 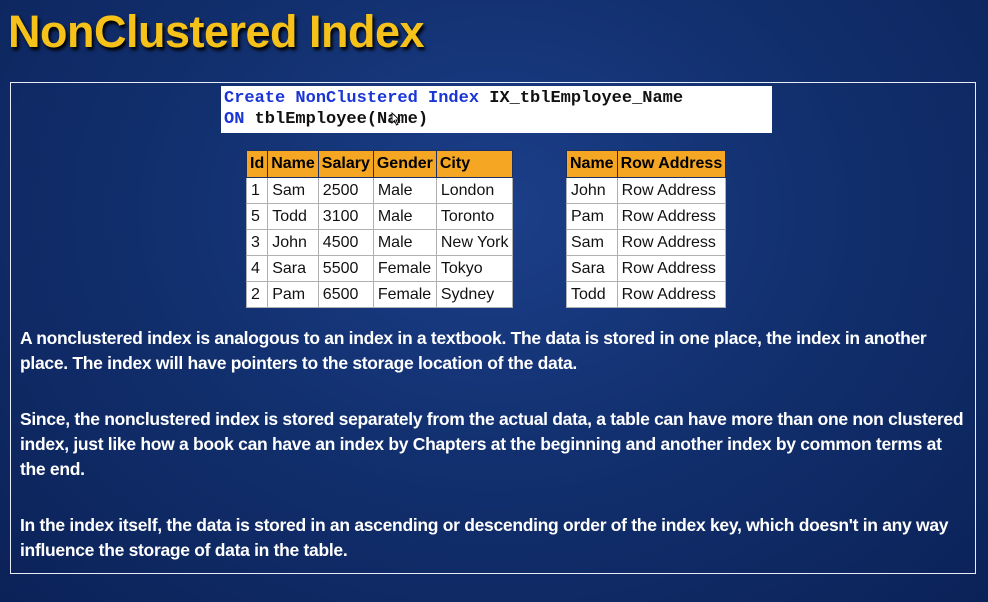 What do you see at coordinates (345, 242) in the screenshot?
I see `table-cell: 4500` at bounding box center [345, 242].